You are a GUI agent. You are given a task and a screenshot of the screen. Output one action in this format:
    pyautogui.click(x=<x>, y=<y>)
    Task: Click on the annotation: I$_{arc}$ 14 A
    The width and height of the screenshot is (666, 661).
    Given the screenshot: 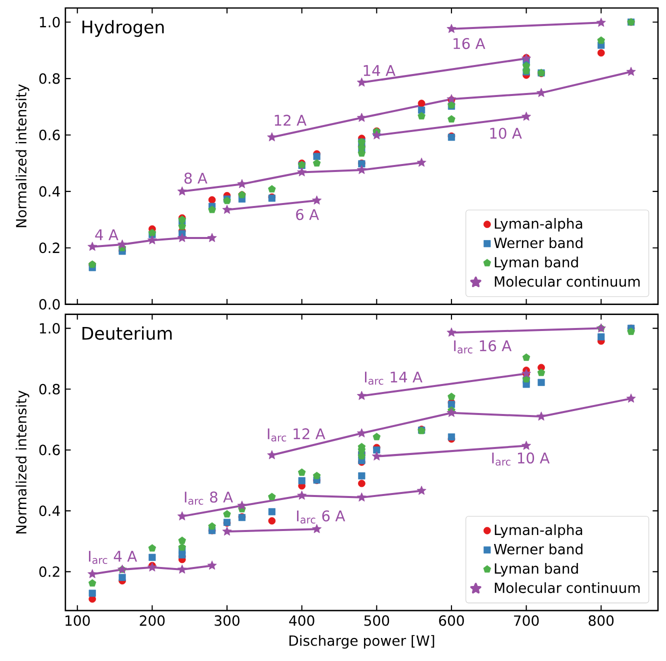 What is the action you would take?
    pyautogui.click(x=393, y=378)
    